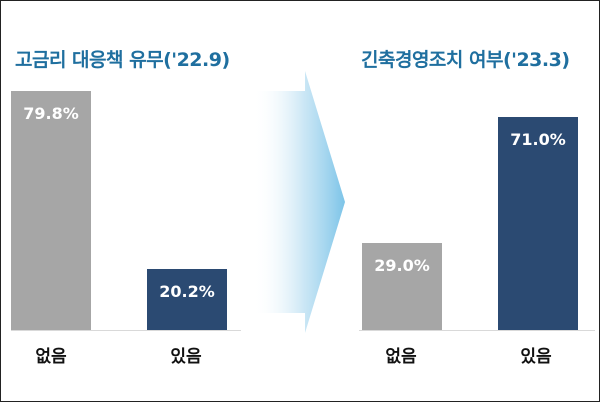 The image size is (600, 402). I want to click on baseline-right, so click(477, 330).